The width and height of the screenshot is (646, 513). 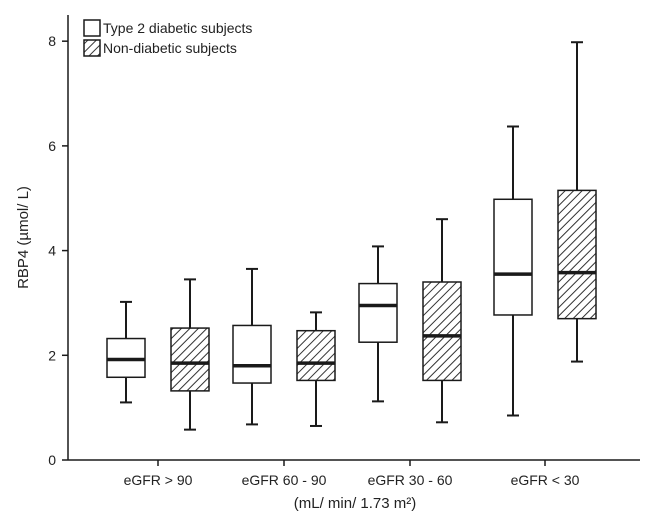 What do you see at coordinates (170, 48) in the screenshot?
I see `legend-label: Non-diabetic subjects` at bounding box center [170, 48].